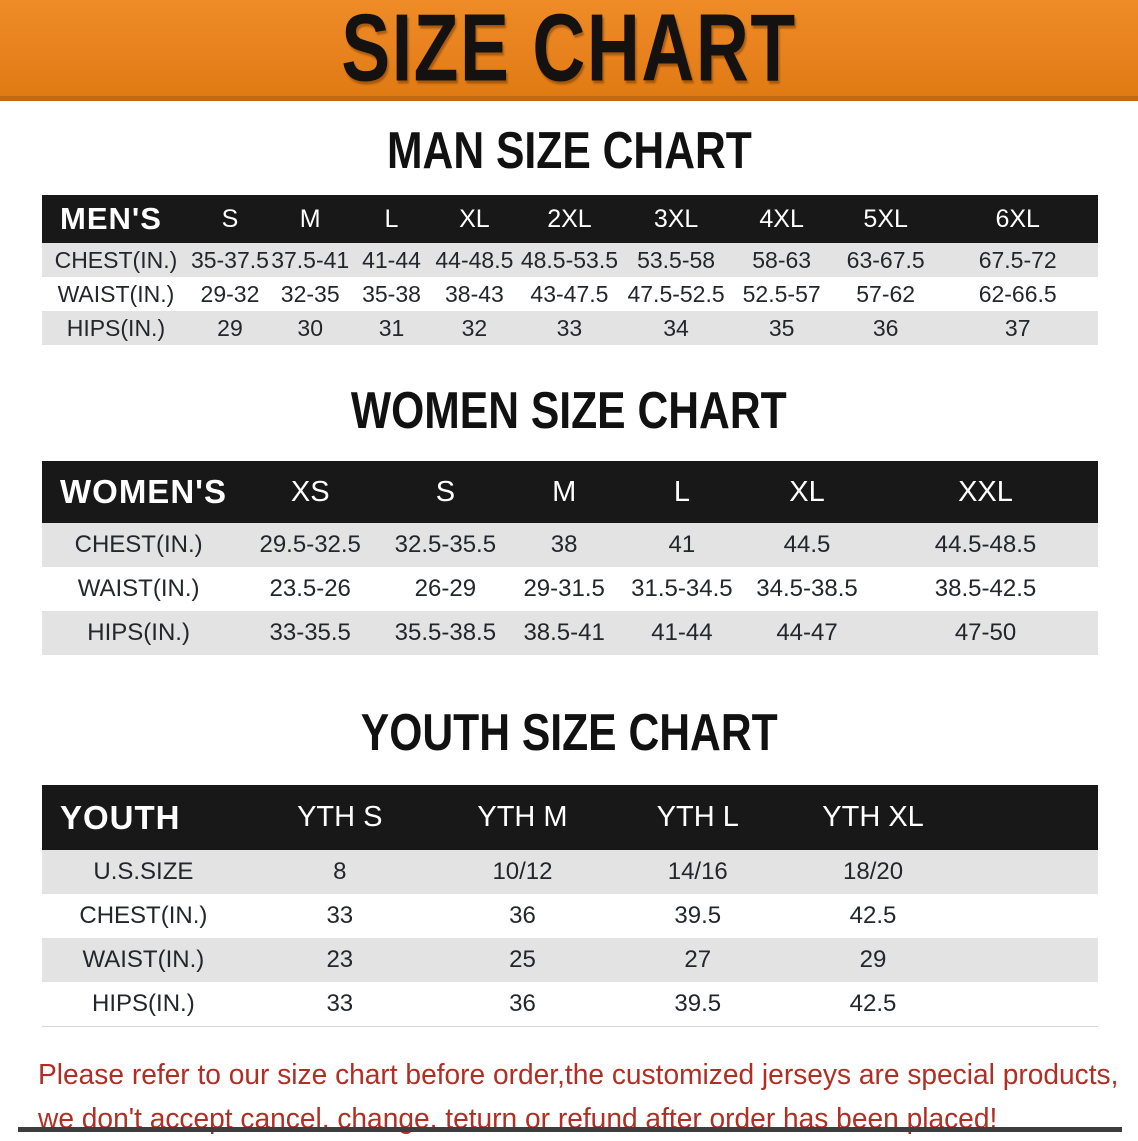 The image size is (1138, 1141). I want to click on table-corner-label: WOMEN'S, so click(139, 492).